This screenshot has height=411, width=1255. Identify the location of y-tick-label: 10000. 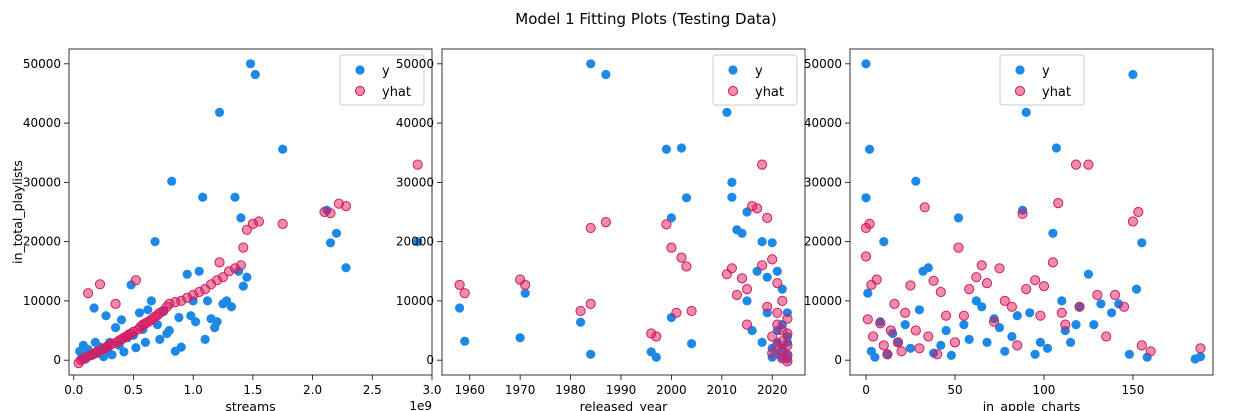
(415, 301).